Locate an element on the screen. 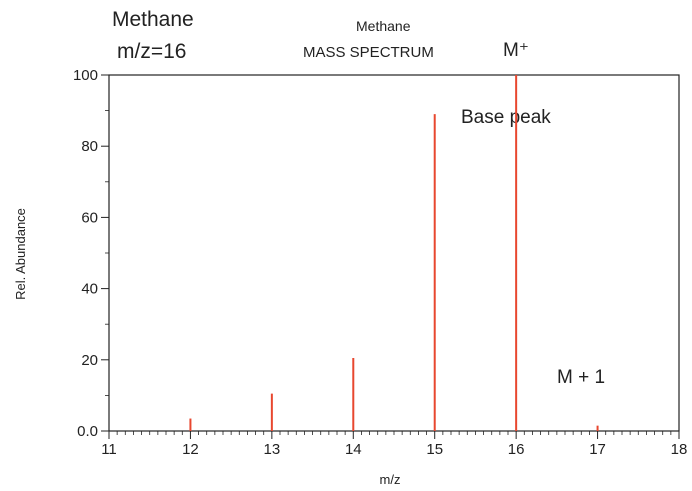 This screenshot has height=491, width=692. spectrum-title: MASS SPECTRUM is located at coordinates (368, 52).